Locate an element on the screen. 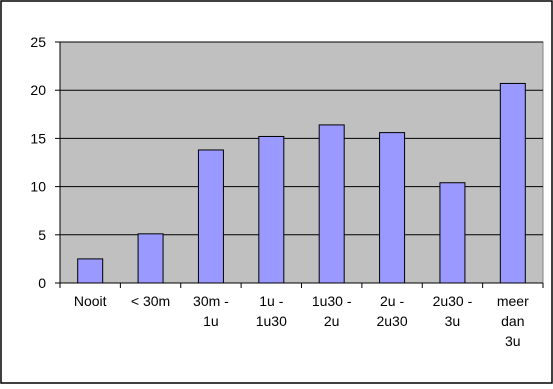 The width and height of the screenshot is (553, 389). x-tick-label-line: 2u - is located at coordinates (392, 301).